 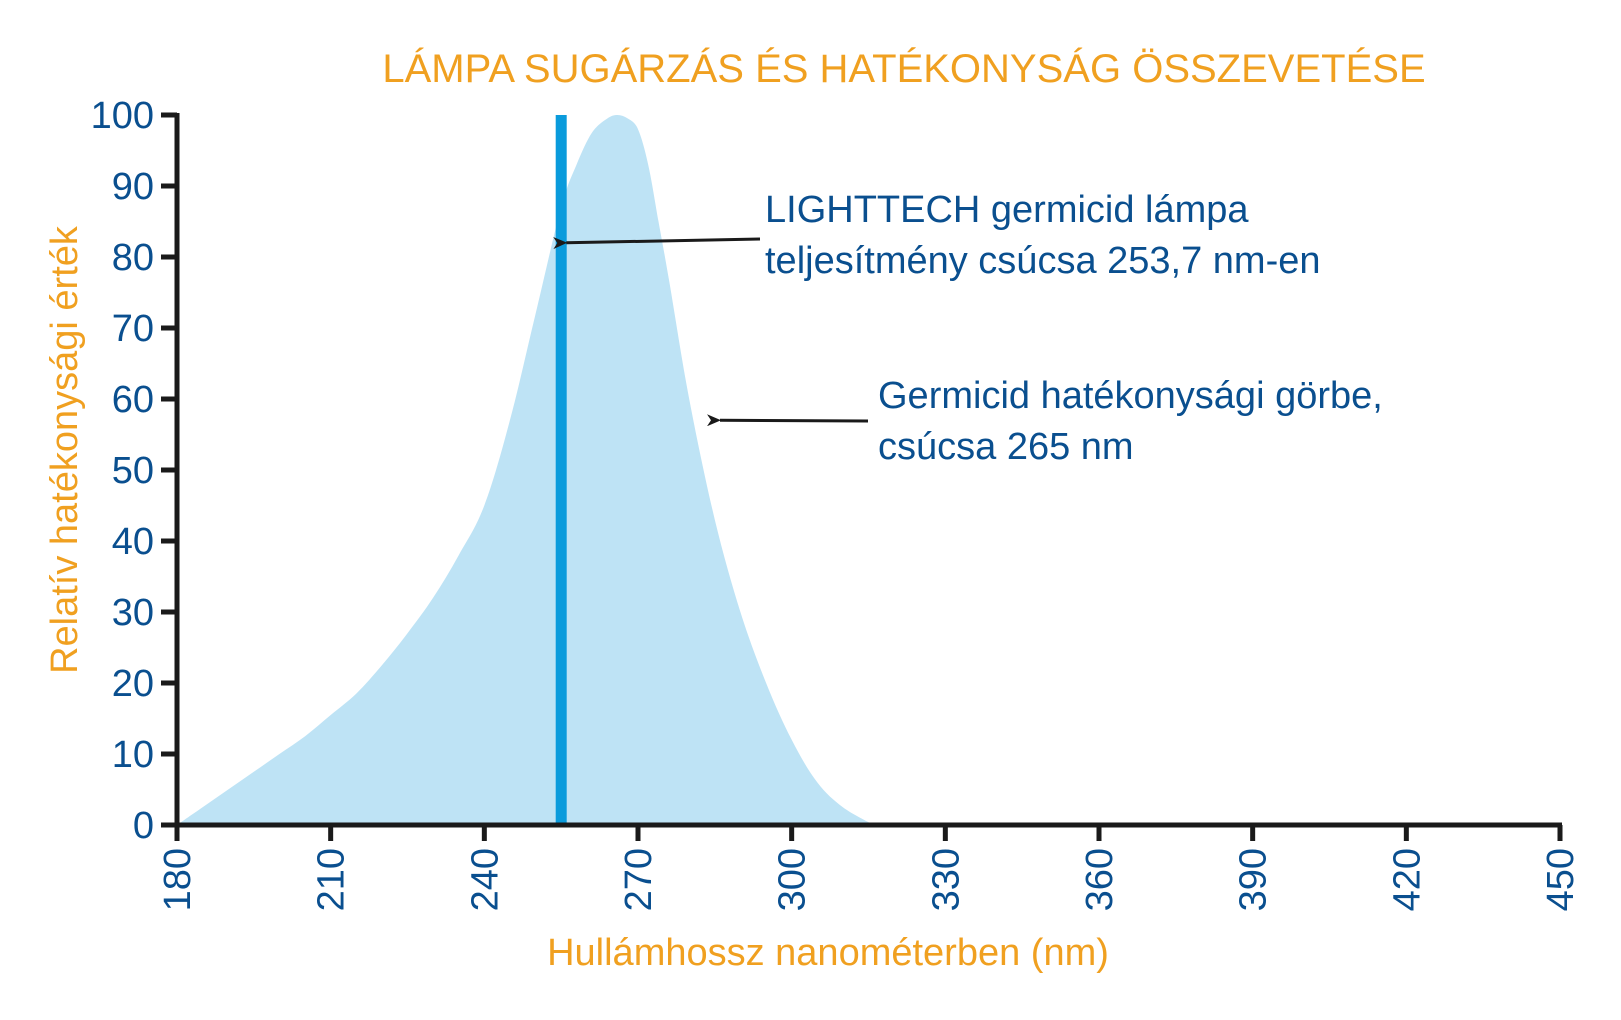 I want to click on x-tick-label: 360, so click(x=1100, y=879).